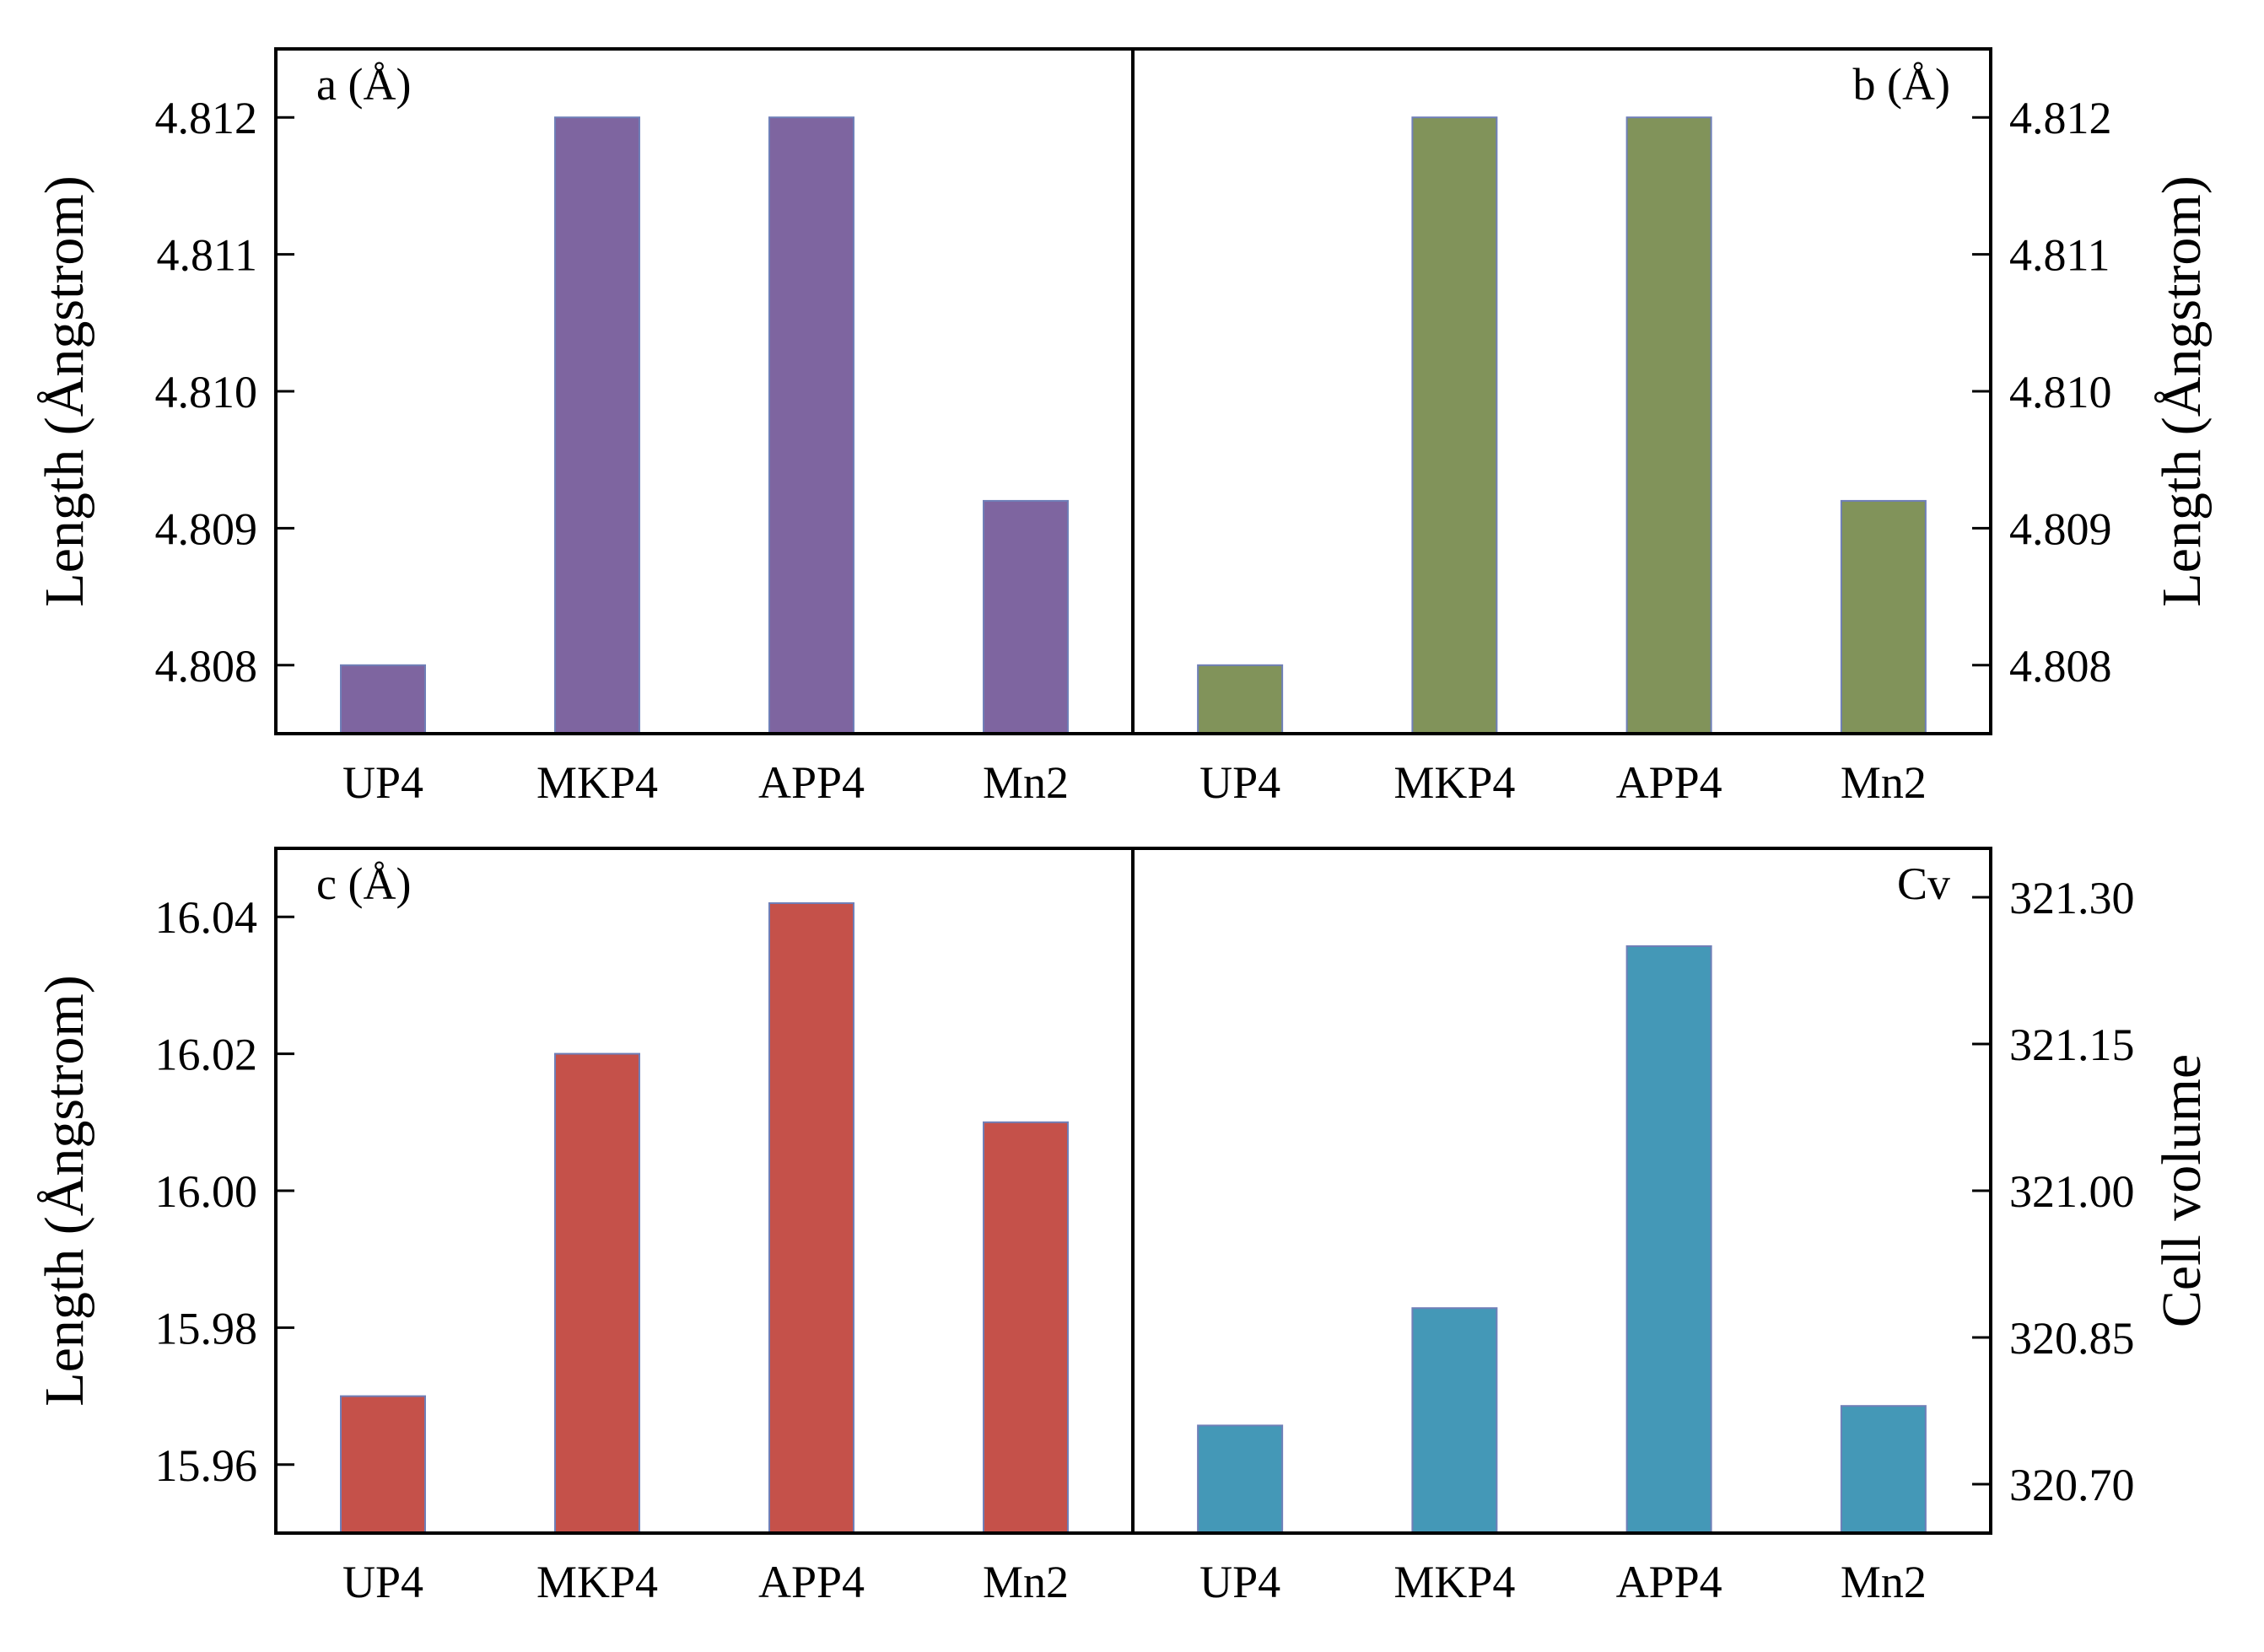 The height and width of the screenshot is (1652, 2264). Describe the element at coordinates (206, 918) in the screenshot. I see `y-tick-label: 16.04` at that location.